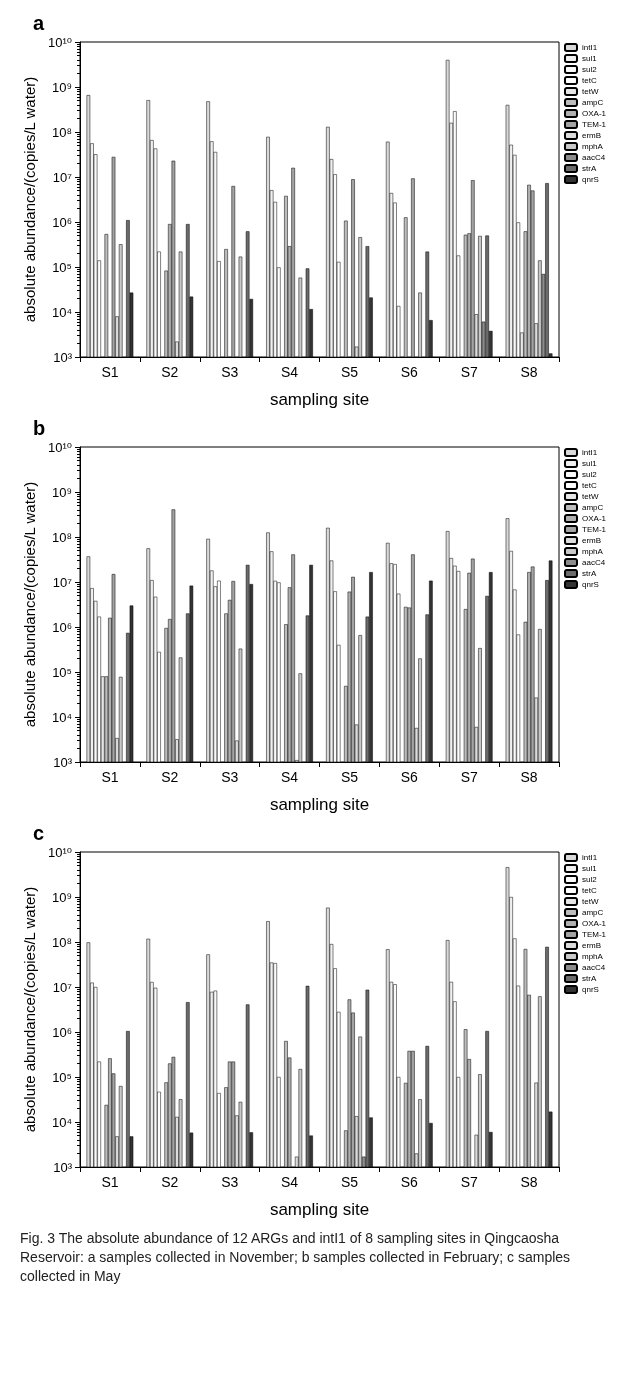  What do you see at coordinates (39, 428) in the screenshot?
I see `chart-title: b` at bounding box center [39, 428].